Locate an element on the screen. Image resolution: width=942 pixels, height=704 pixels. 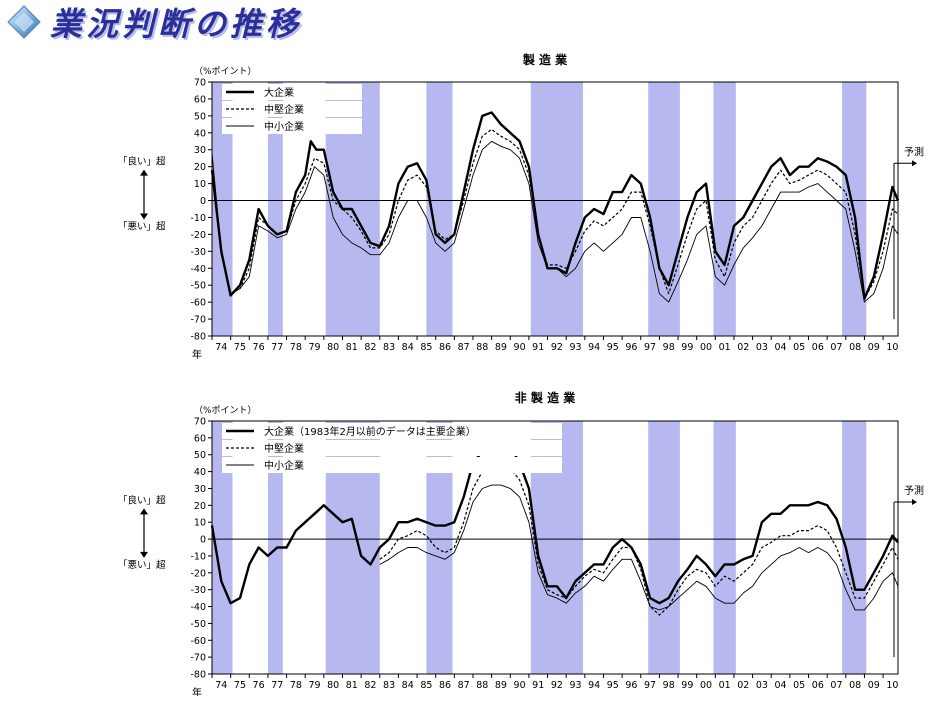
x-tick-label: 96 is located at coordinates (631, 685).